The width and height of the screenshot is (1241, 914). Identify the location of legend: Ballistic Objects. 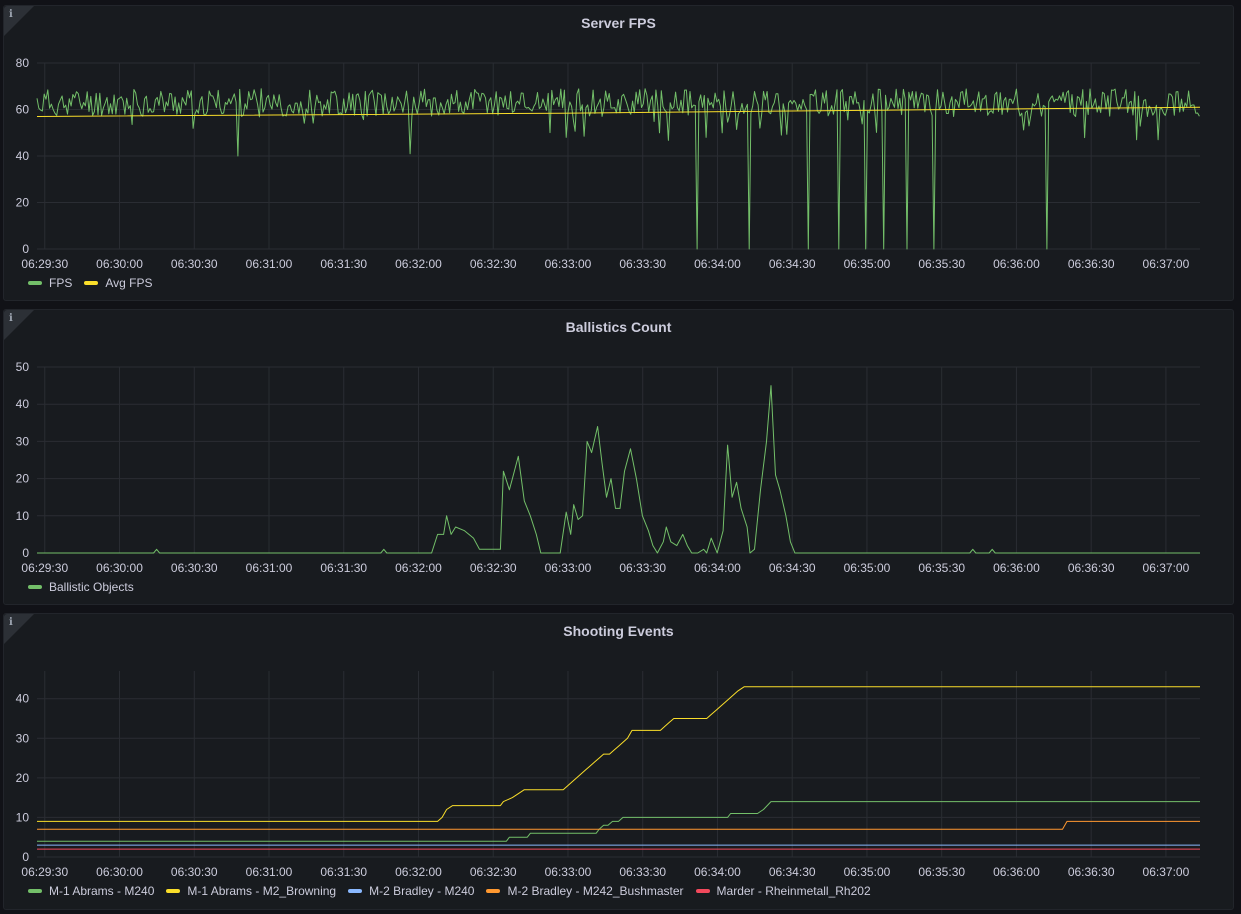
(81, 587).